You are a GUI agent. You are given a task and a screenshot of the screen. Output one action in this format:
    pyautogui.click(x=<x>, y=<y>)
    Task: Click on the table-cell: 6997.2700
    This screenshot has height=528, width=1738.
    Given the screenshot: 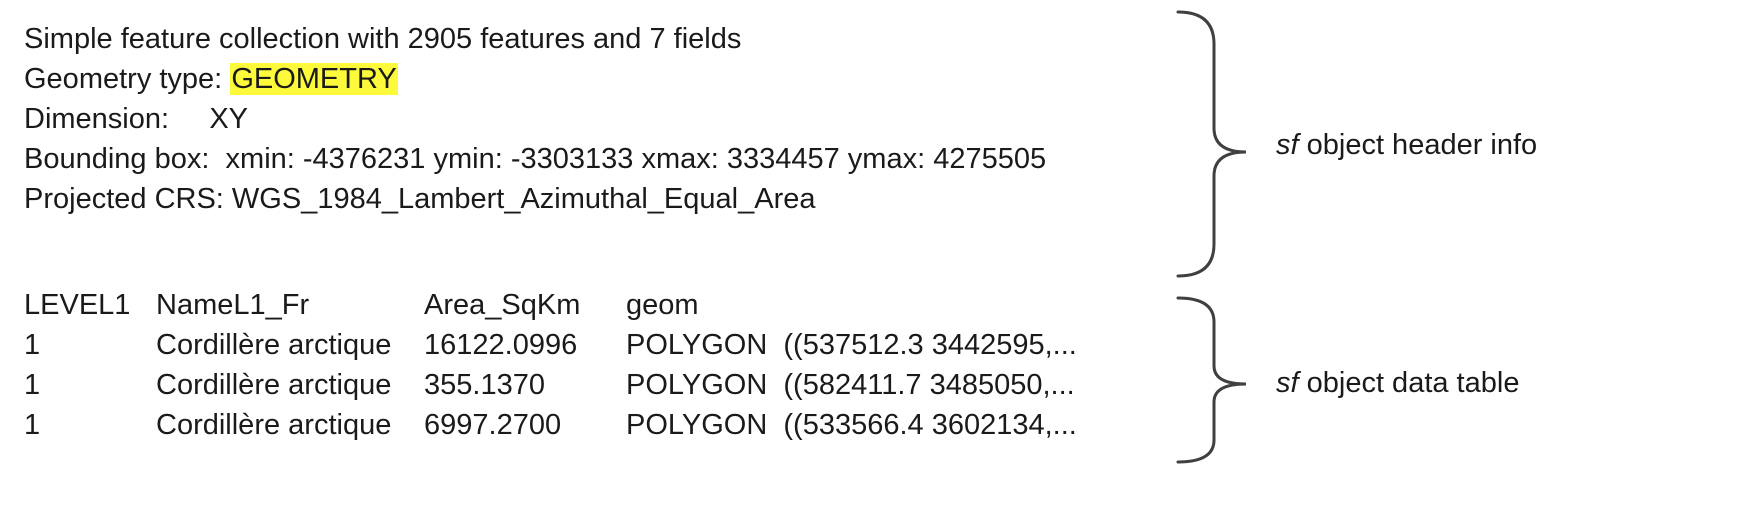 What is the action you would take?
    pyautogui.click(x=493, y=425)
    